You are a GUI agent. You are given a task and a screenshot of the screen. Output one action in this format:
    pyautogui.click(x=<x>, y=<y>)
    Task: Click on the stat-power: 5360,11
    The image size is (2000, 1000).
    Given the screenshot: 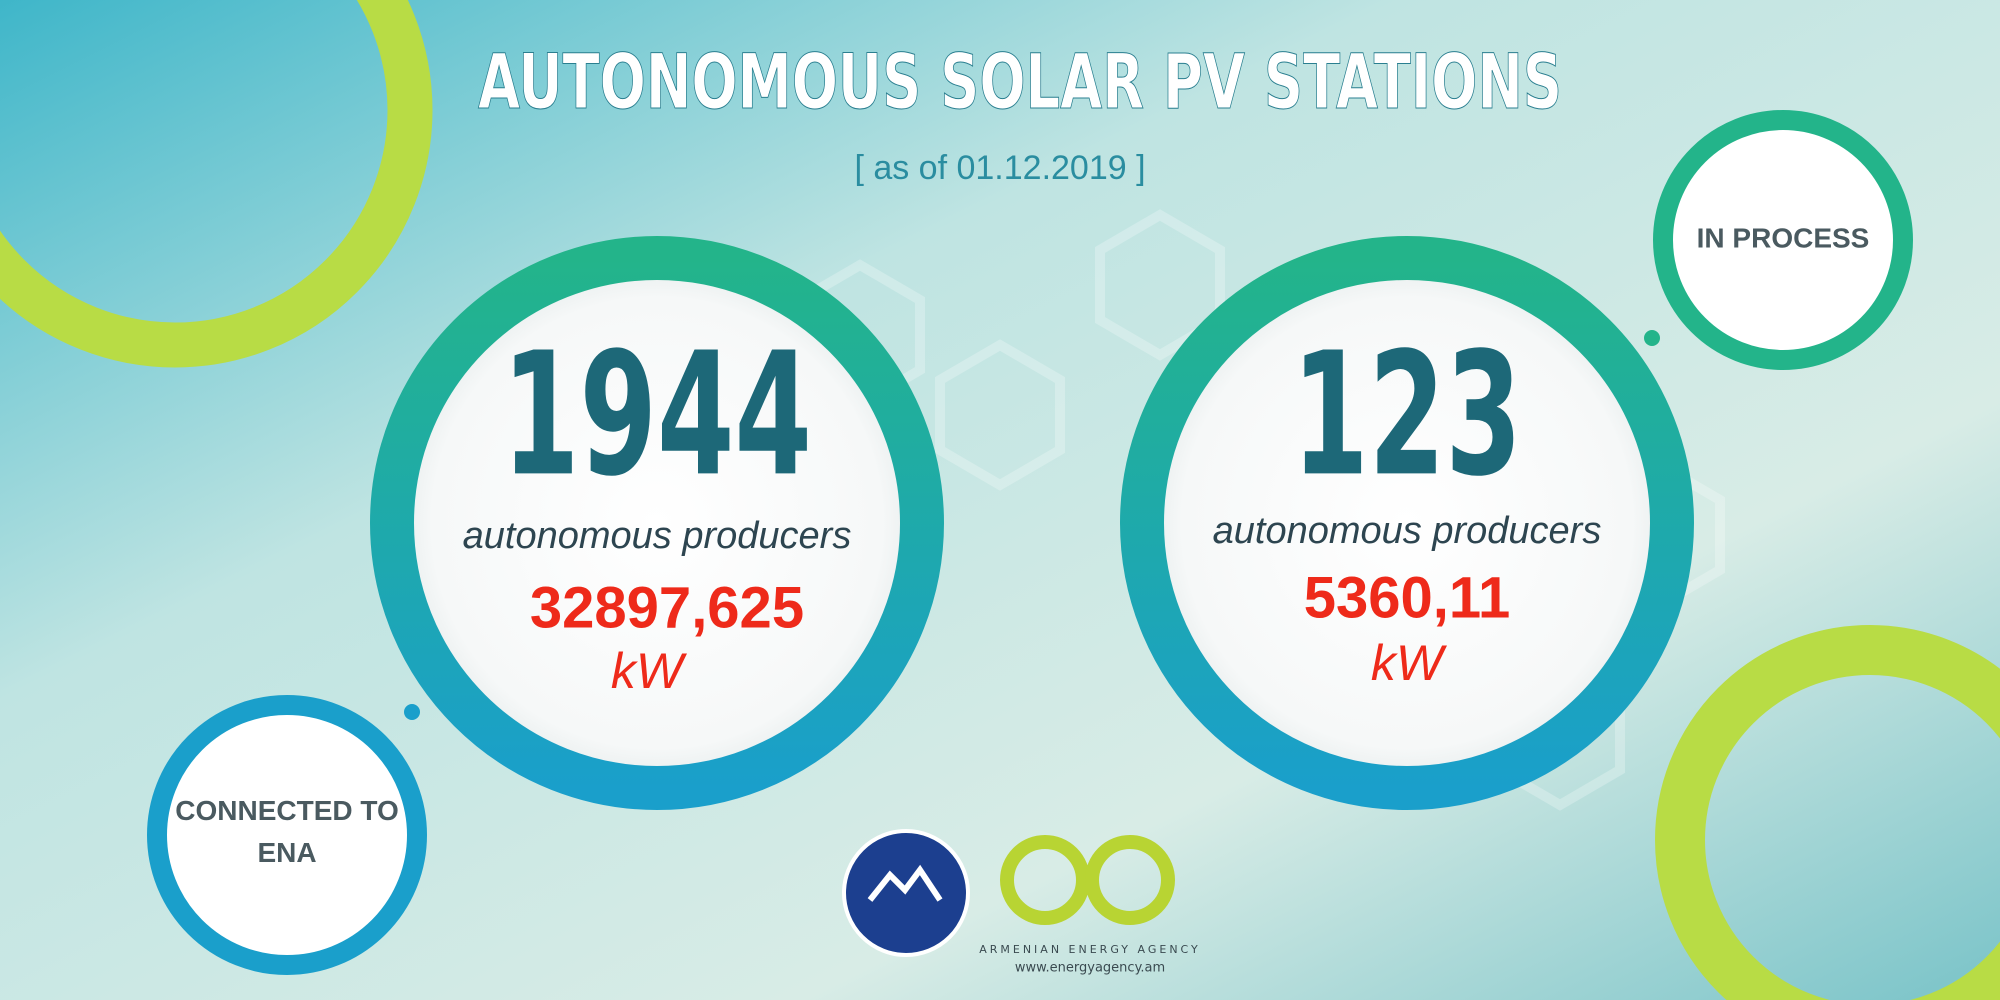 What is the action you would take?
    pyautogui.click(x=1407, y=597)
    